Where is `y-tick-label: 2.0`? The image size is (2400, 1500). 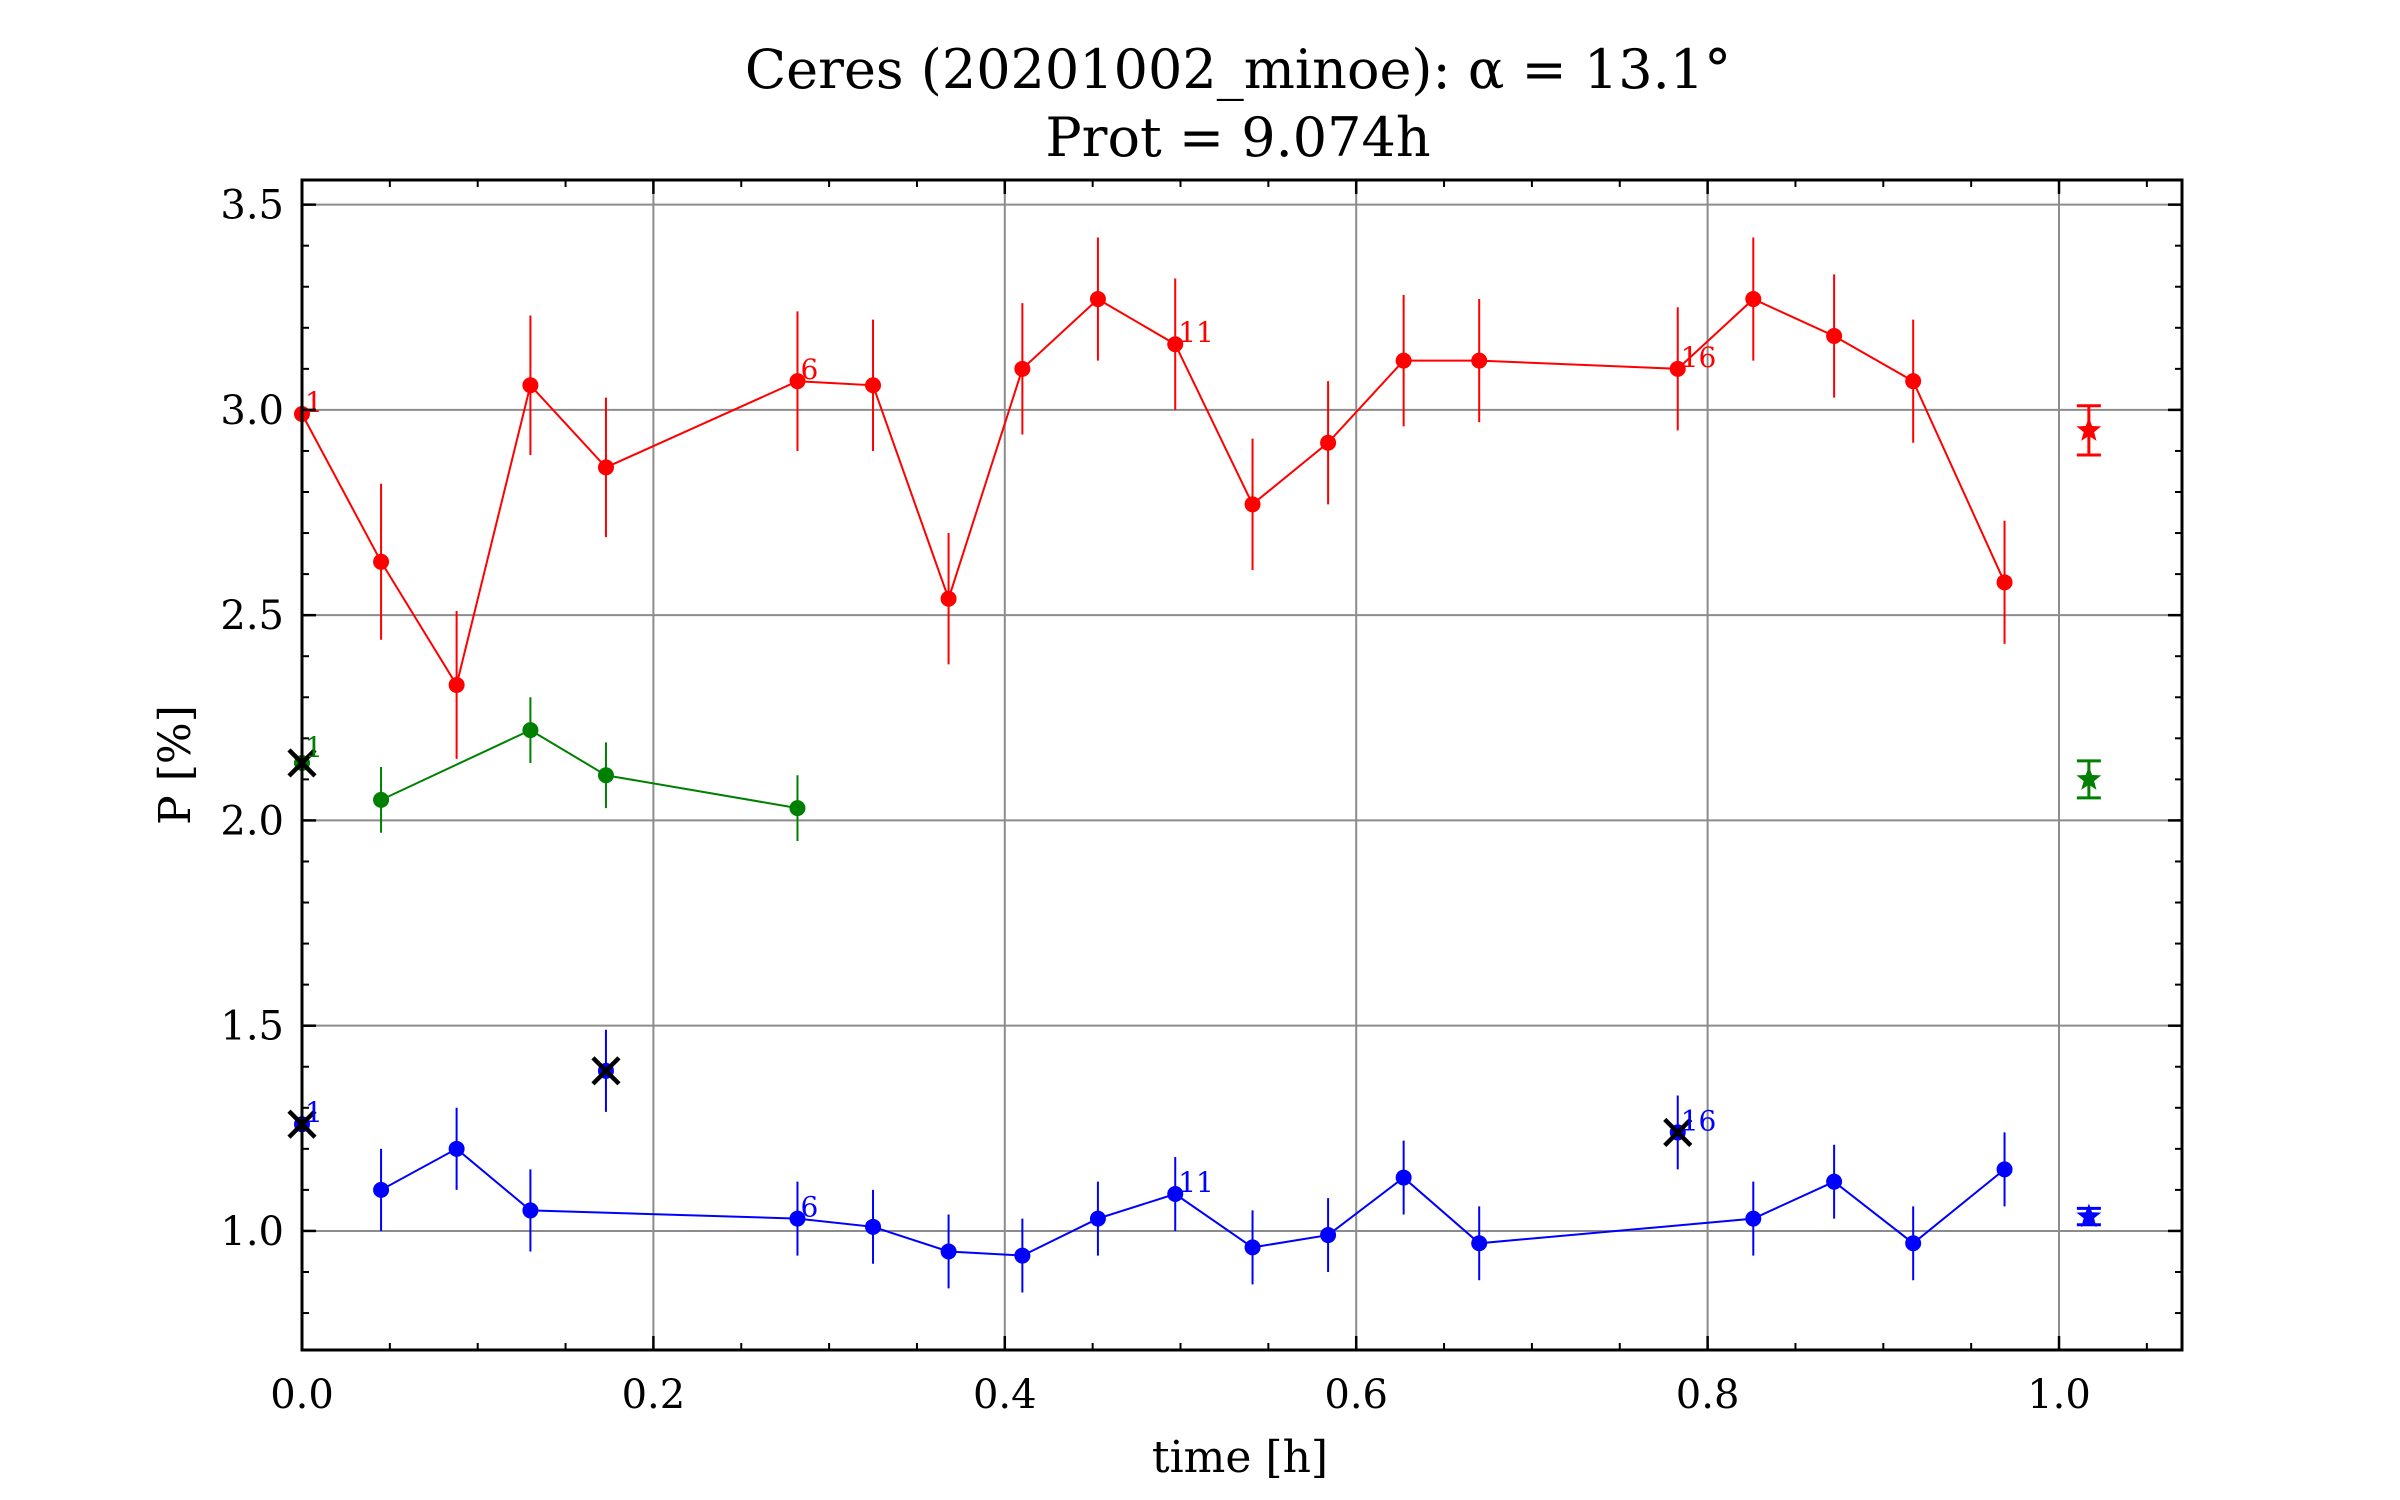 y-tick-label: 2.0 is located at coordinates (252, 821).